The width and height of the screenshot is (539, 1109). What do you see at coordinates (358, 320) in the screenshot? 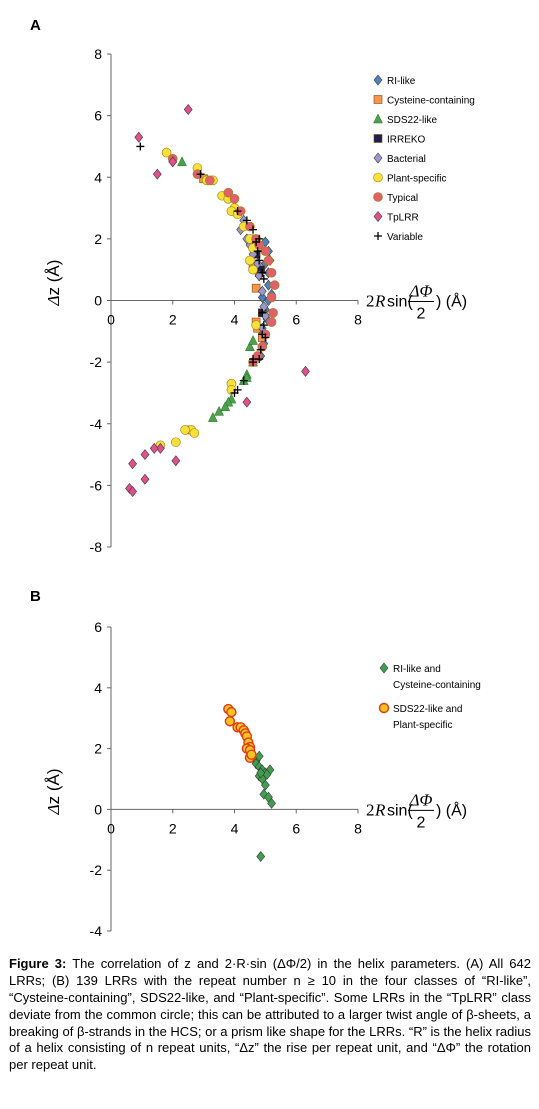
I see `x-tick-label: 8` at bounding box center [358, 320].